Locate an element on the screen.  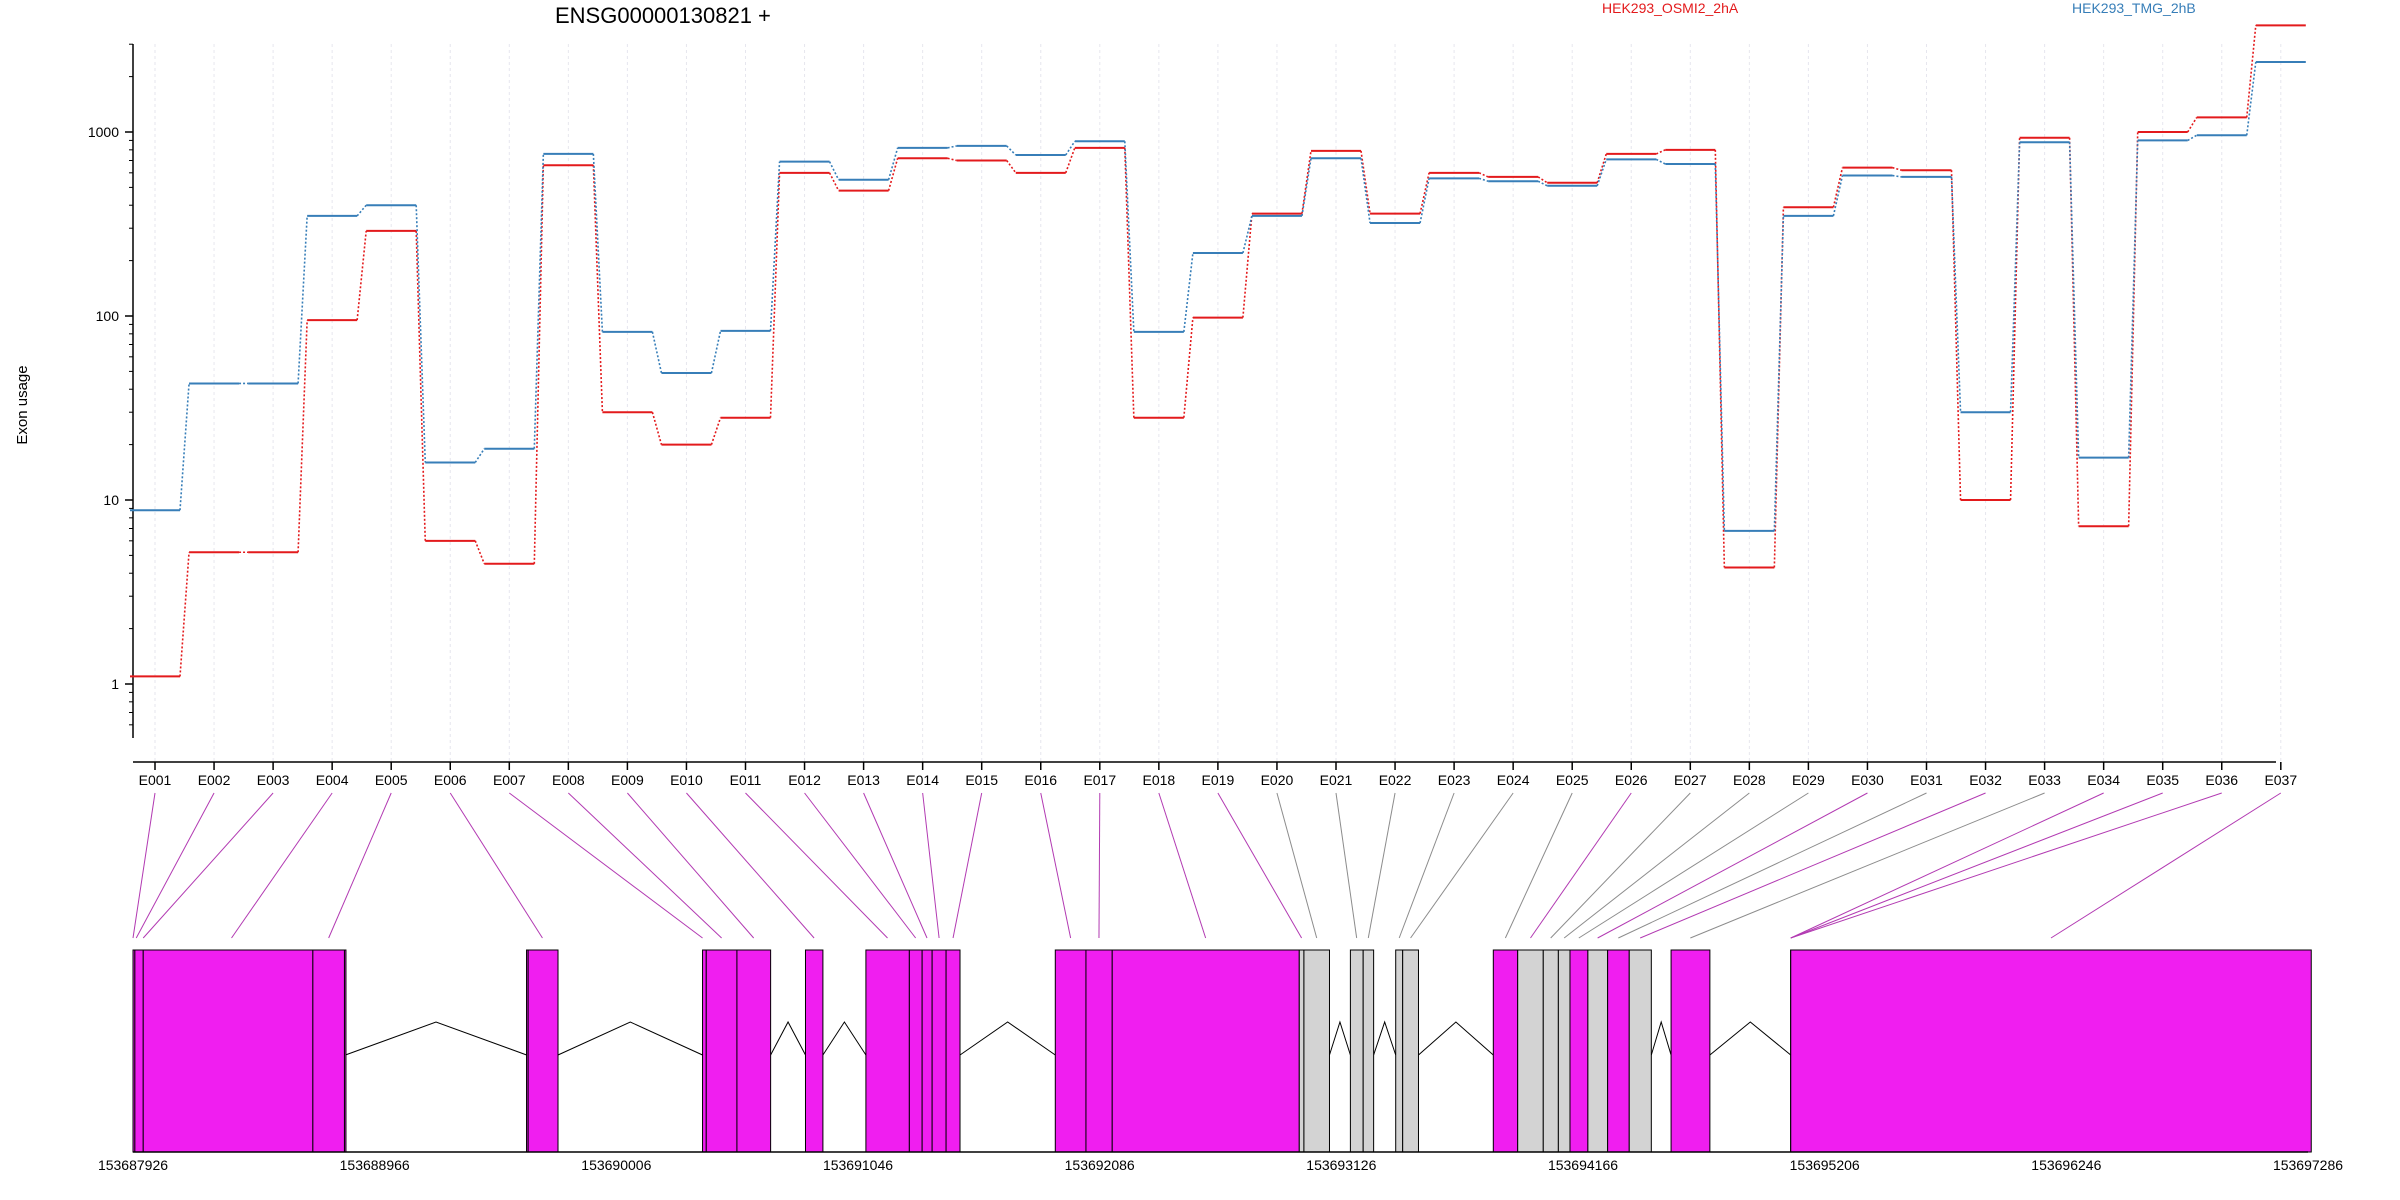
x-tick-label-e009: E009 is located at coordinates (627, 780).